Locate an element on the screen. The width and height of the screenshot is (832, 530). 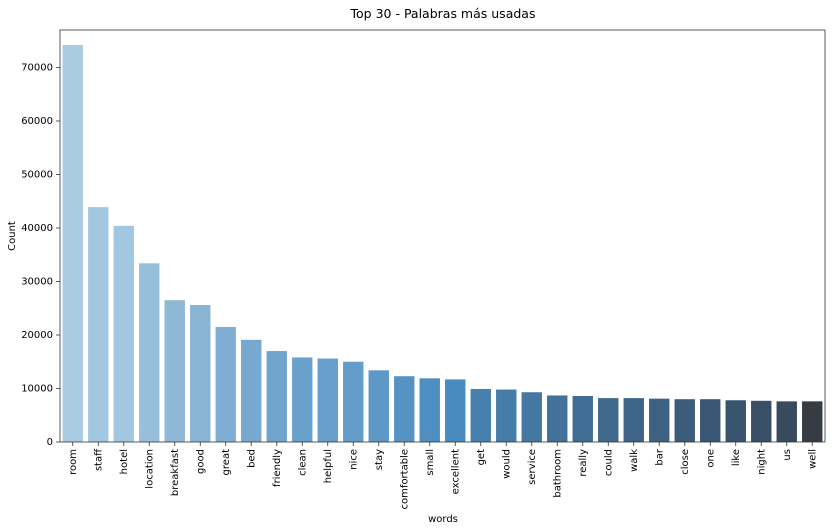
x-tick-label: clean is located at coordinates (302, 462).